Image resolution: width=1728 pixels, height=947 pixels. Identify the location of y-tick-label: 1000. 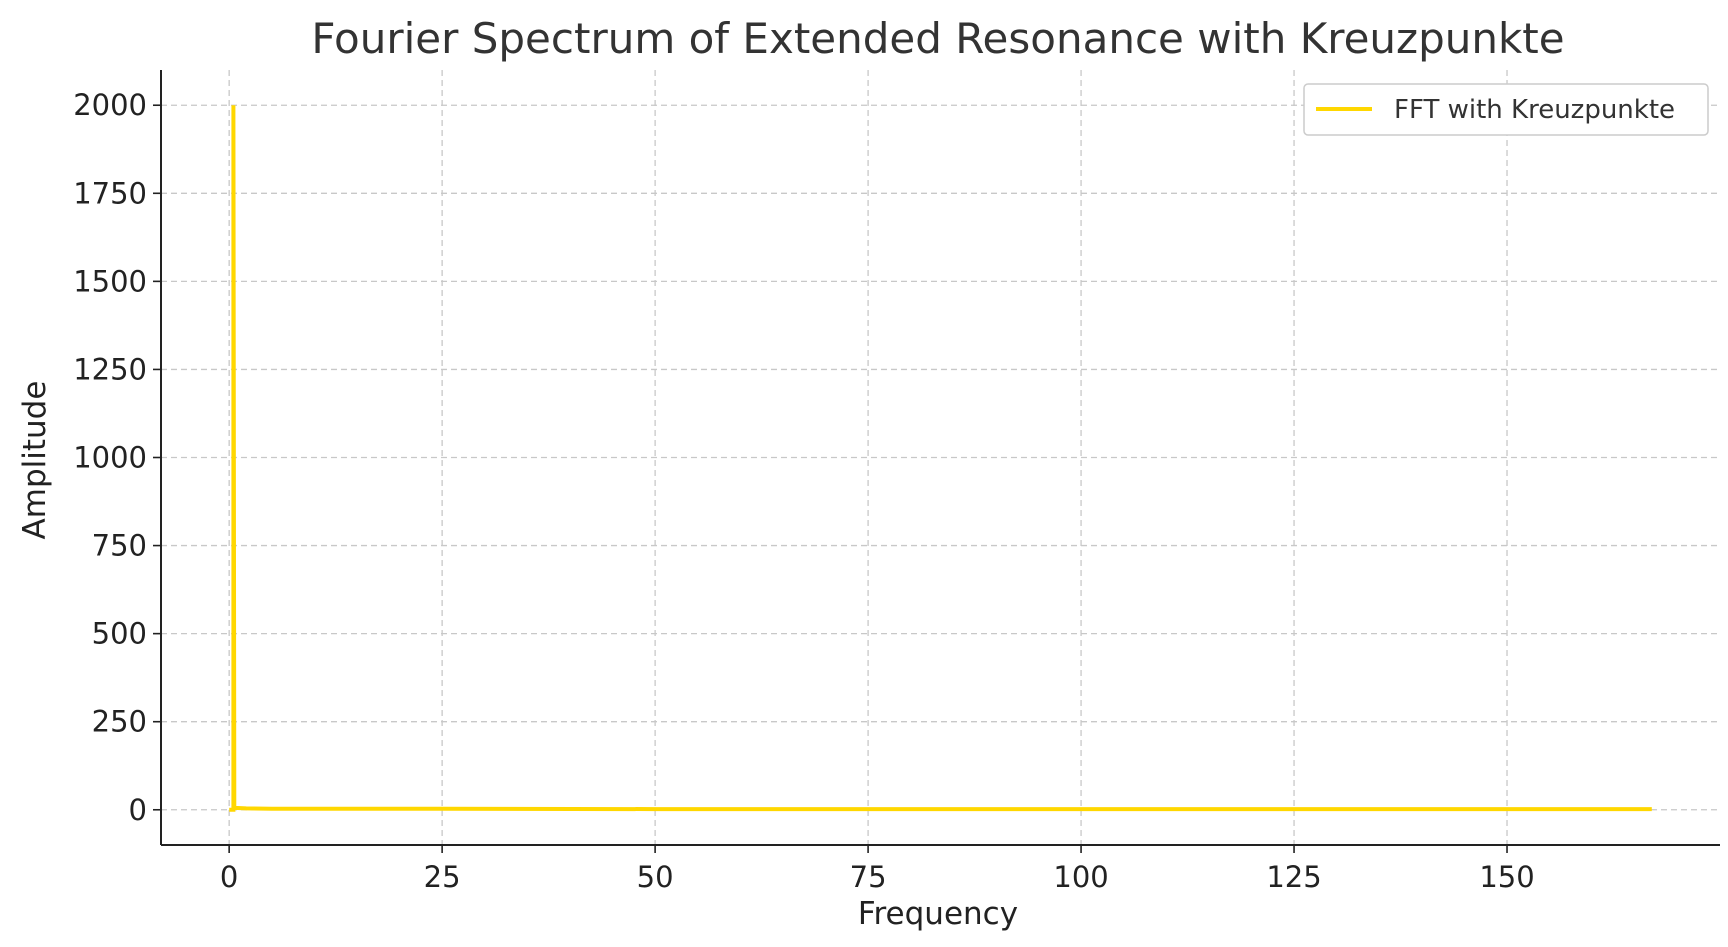
(110, 458).